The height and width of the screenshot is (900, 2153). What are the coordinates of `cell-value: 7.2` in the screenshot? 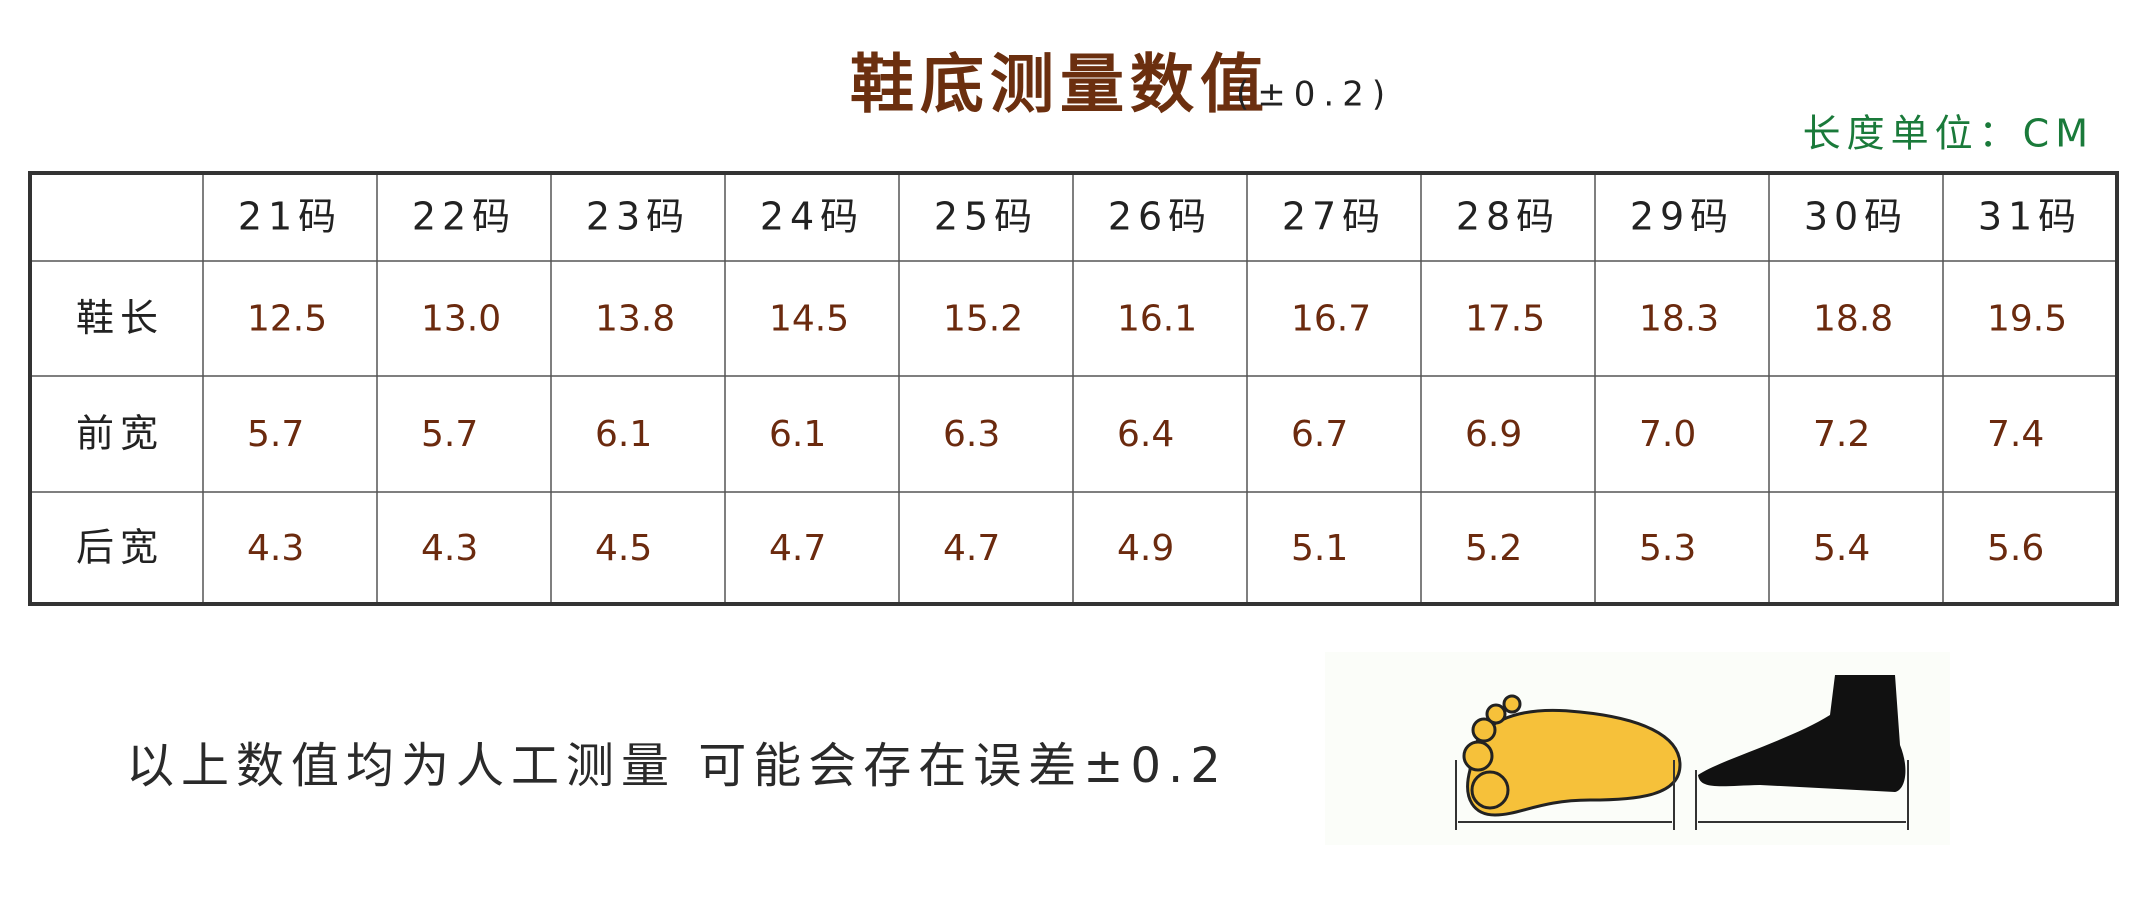 It's located at (1841, 434).